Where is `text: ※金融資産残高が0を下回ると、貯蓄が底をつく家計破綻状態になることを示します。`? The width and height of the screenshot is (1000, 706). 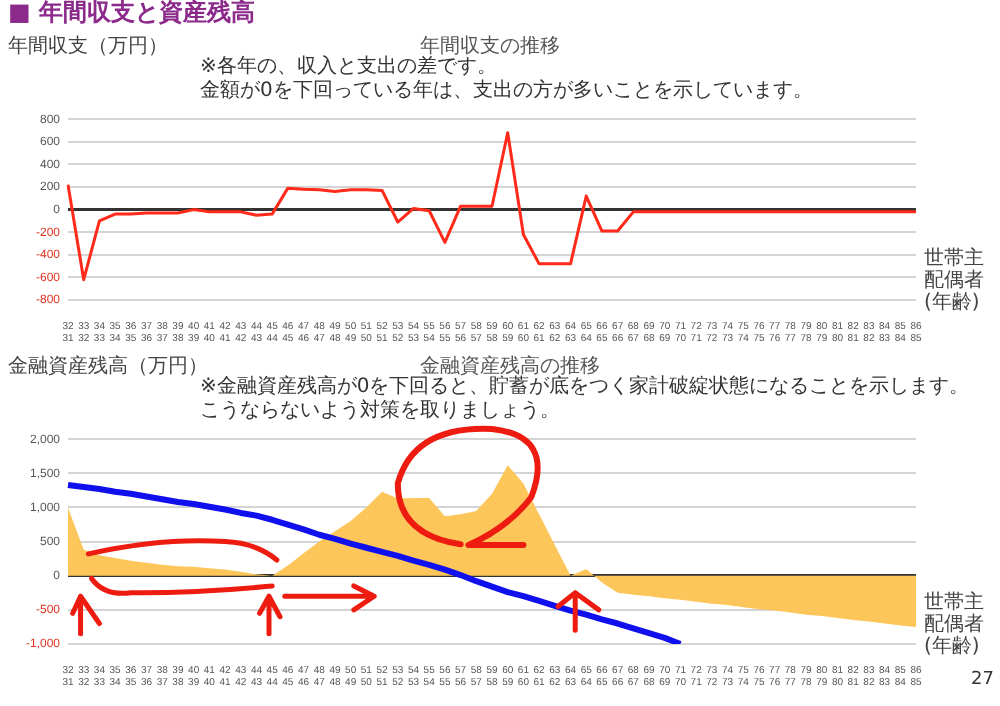 text: ※金融資産残高が0を下回ると、貯蓄が底をつく家計破綻状態になることを示します。 is located at coordinates (585, 387).